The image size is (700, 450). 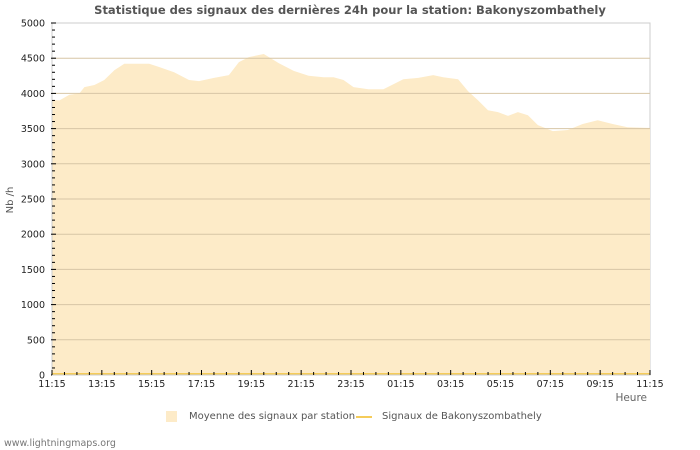 What do you see at coordinates (33, 270) in the screenshot?
I see `y-tick-label: 1500` at bounding box center [33, 270].